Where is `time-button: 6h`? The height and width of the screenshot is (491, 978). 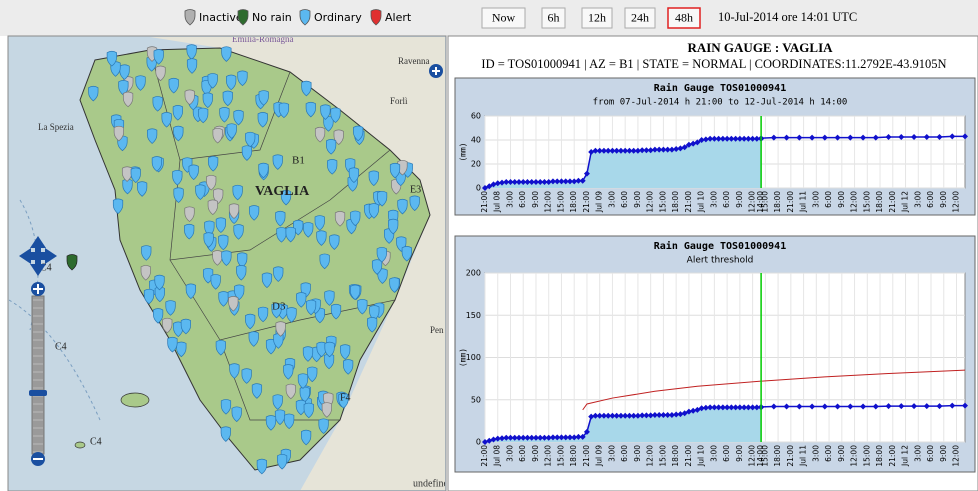 time-button: 6h is located at coordinates (553, 18).